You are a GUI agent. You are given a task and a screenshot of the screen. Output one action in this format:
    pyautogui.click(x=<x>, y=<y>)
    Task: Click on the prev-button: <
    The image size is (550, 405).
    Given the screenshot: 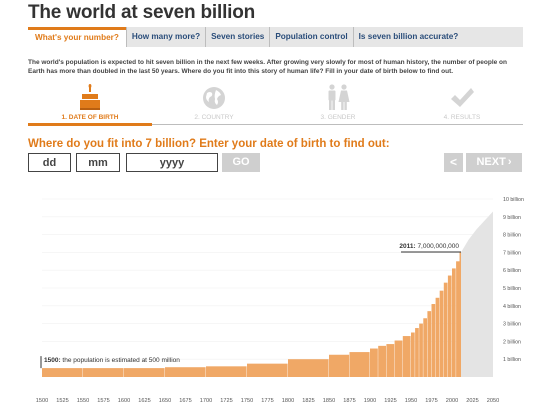 What is the action you would take?
    pyautogui.click(x=453, y=162)
    